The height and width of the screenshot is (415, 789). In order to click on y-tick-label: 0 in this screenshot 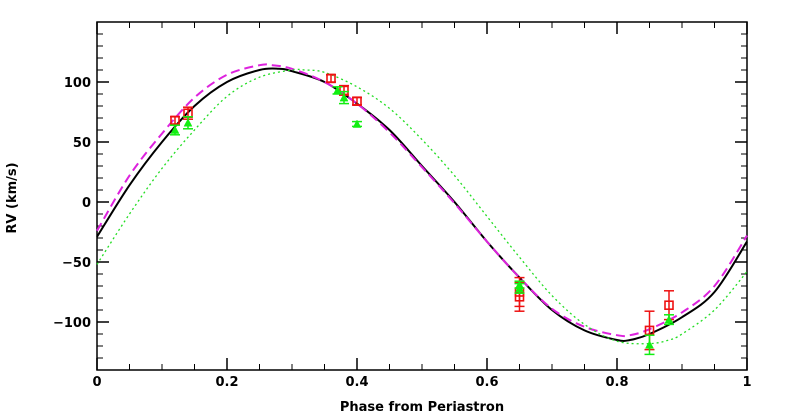, I will do `click(86, 203)`.